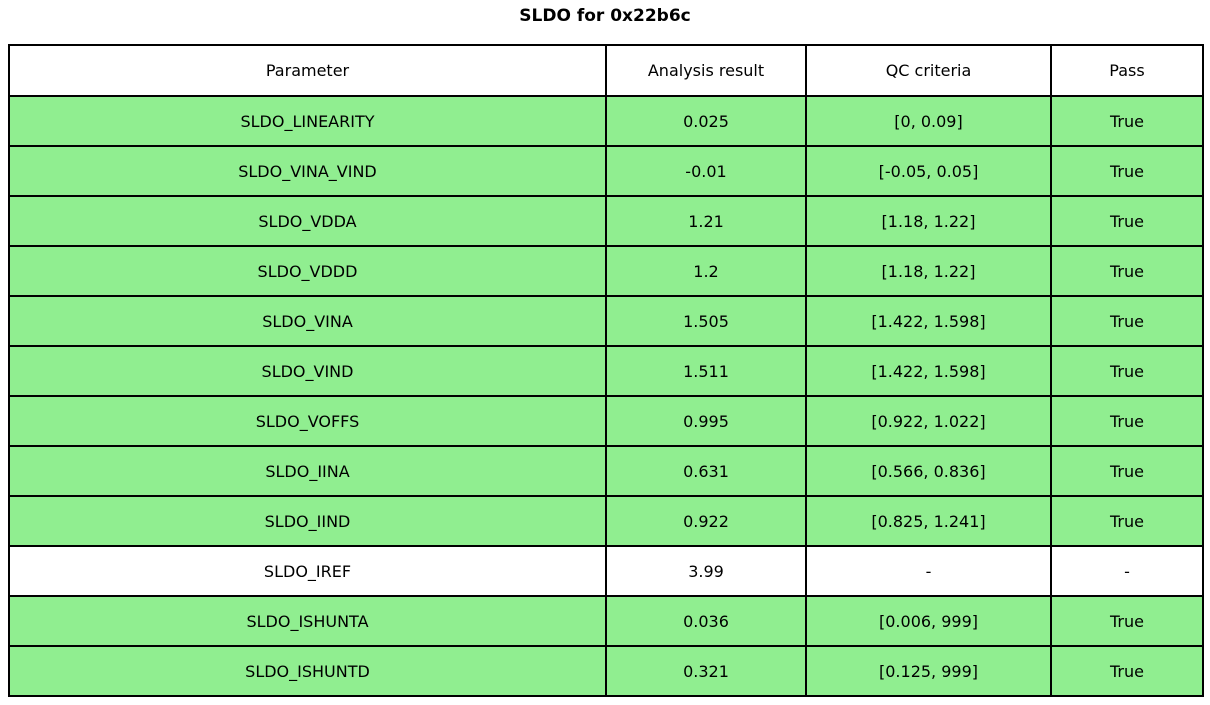 The image size is (1210, 705). Describe the element at coordinates (706, 321) in the screenshot. I see `result-cell: 1.505` at that location.